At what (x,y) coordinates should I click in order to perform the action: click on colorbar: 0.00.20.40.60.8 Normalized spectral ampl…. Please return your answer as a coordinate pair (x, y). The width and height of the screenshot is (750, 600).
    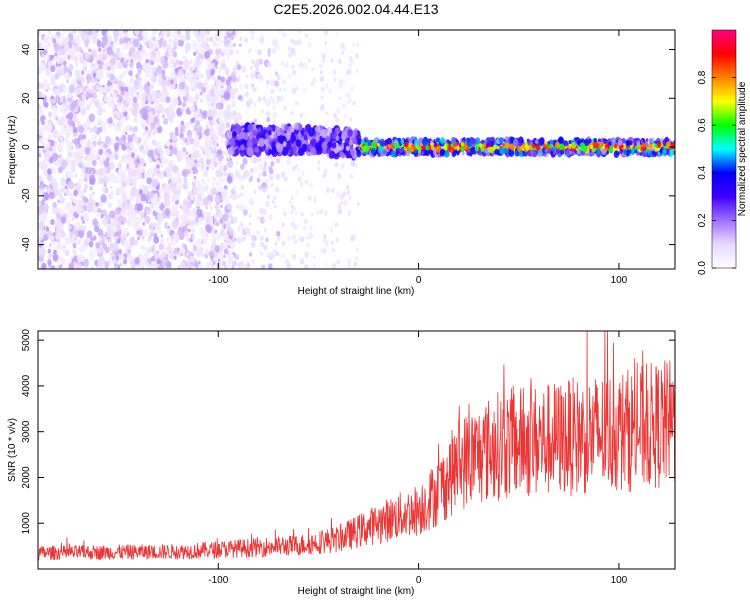
    Looking at the image, I should click on (722, 152).